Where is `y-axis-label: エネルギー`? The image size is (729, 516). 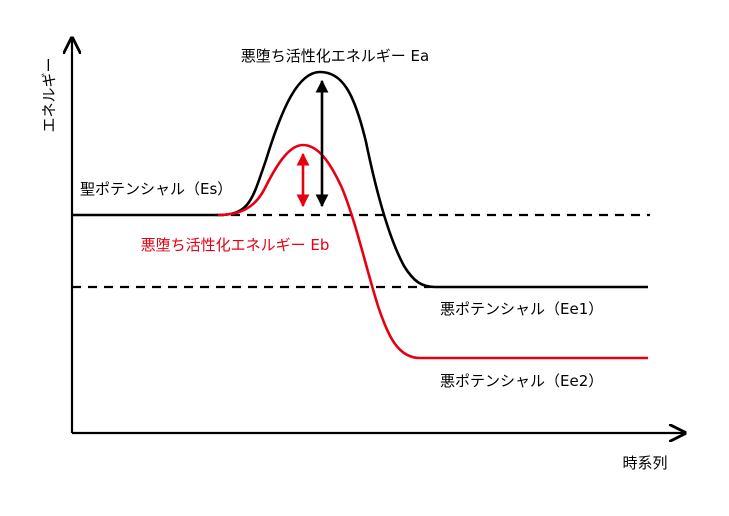
y-axis-label: エネルギー is located at coordinates (49, 94).